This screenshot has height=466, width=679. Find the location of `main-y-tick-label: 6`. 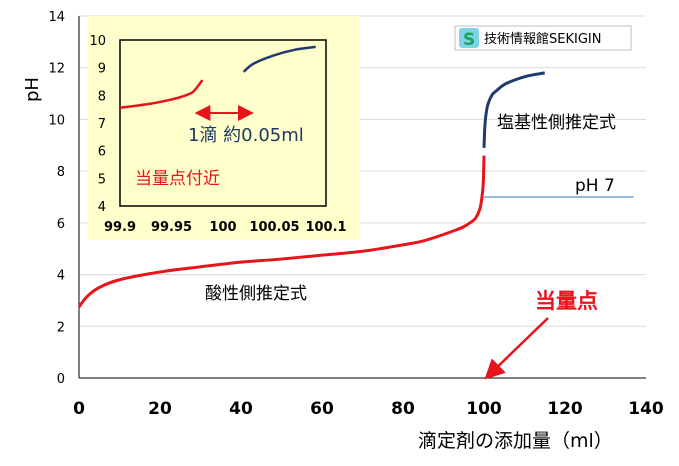

main-y-tick-label: 6 is located at coordinates (61, 224).